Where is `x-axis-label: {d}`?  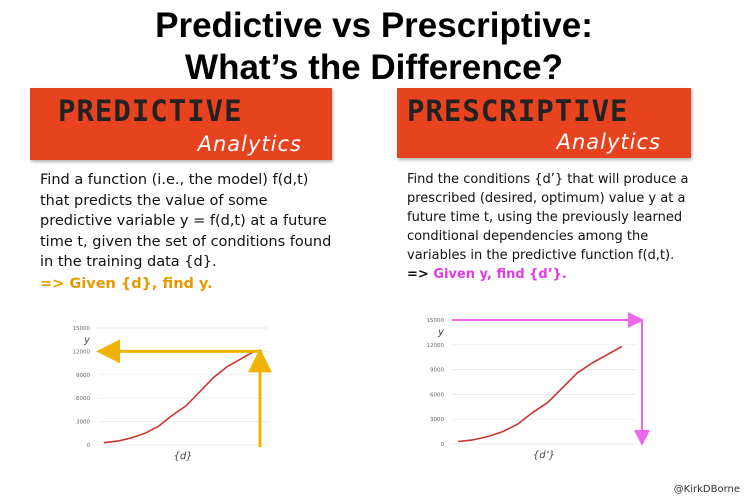 x-axis-label: {d} is located at coordinates (182, 456).